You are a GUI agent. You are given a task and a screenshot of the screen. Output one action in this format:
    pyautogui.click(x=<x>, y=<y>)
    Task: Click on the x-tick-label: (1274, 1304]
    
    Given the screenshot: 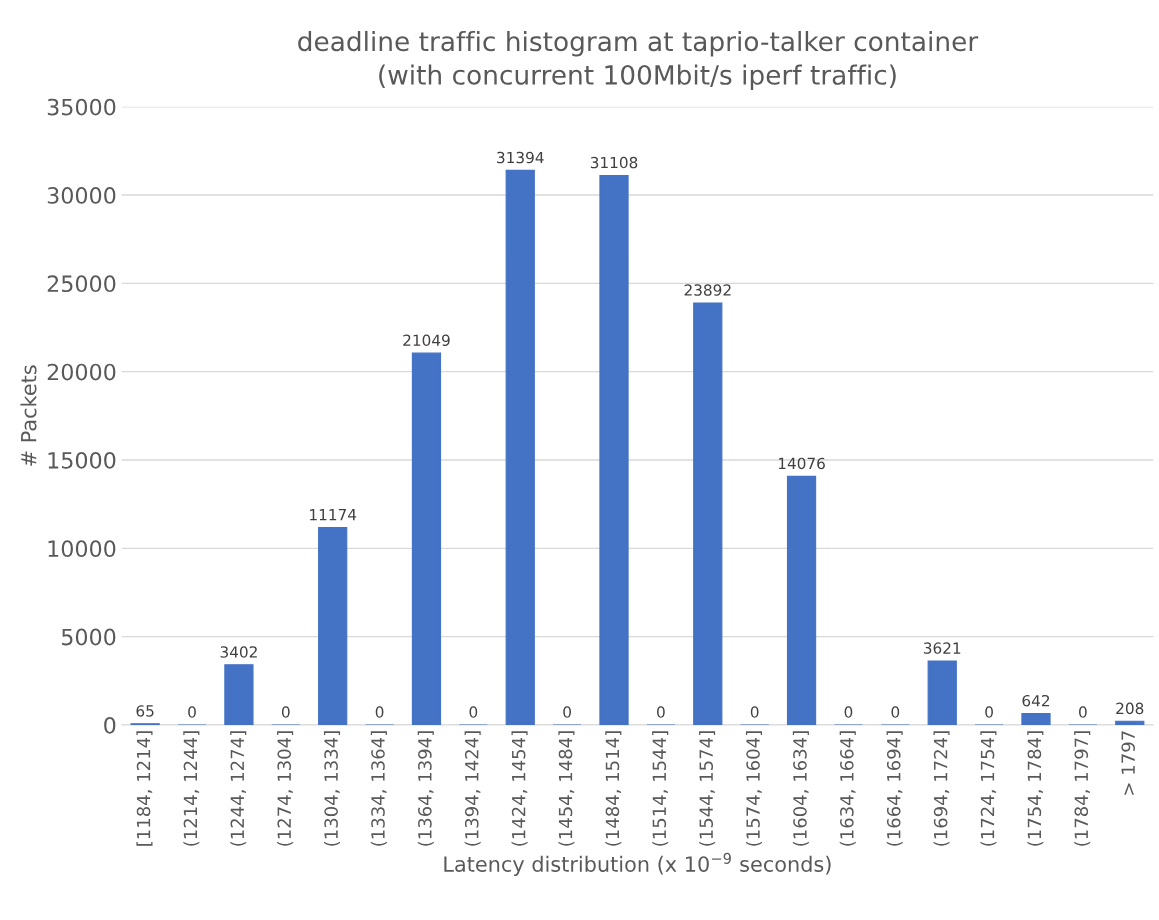 What is the action you would take?
    pyautogui.click(x=285, y=788)
    